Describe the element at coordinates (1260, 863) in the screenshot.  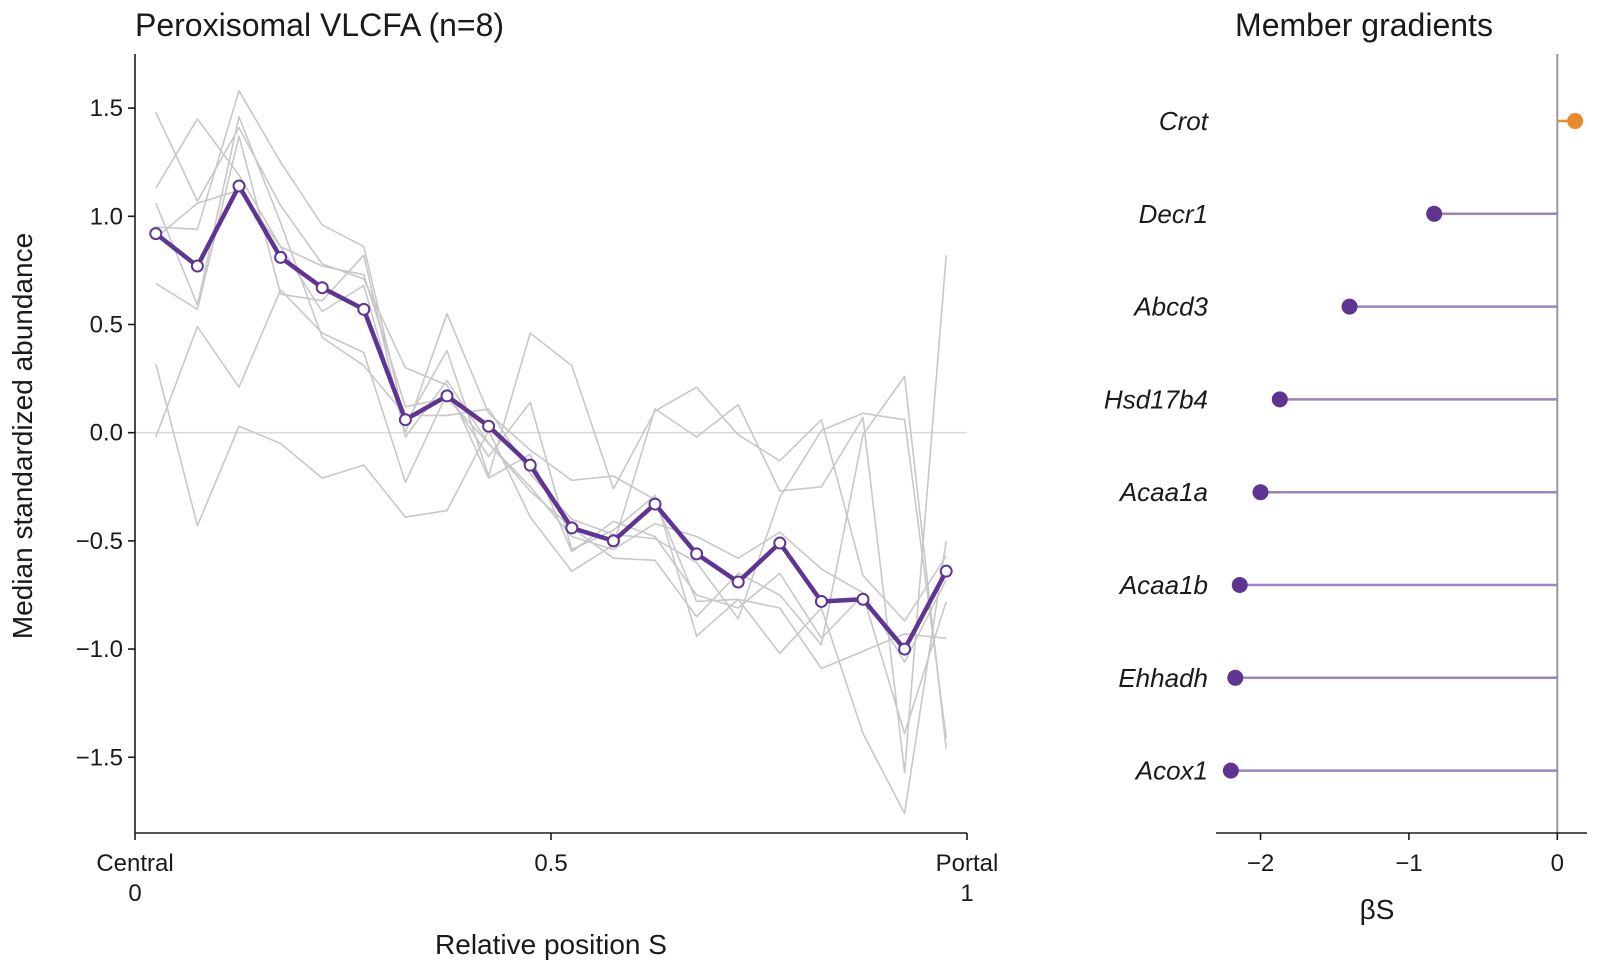
I see `gradient-x-tick-label: −2` at that location.